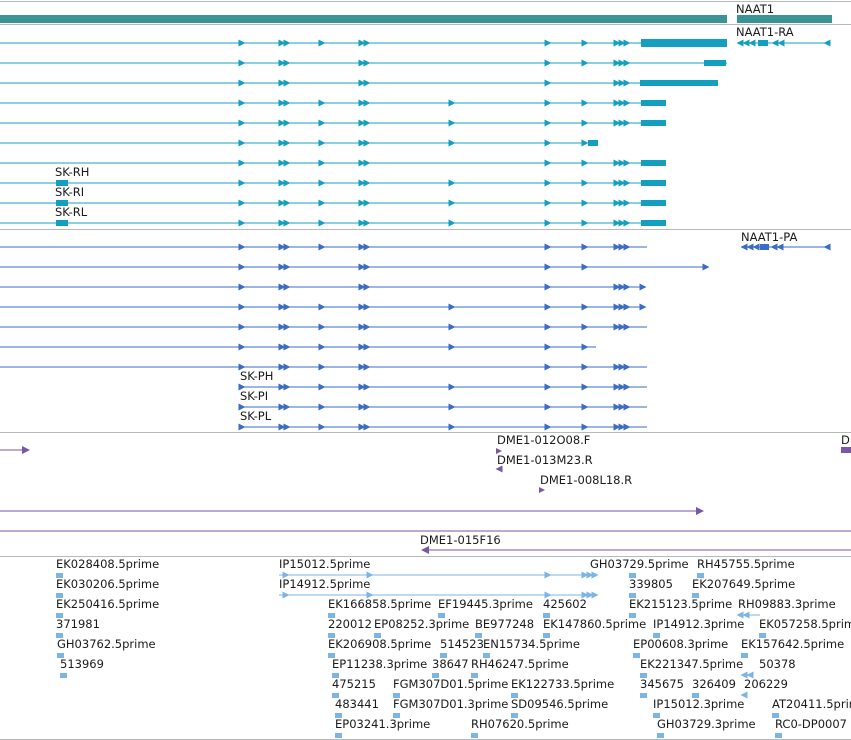 This screenshot has height=740, width=851. I want to click on mrna-row-label: SK-RI, so click(70, 192).